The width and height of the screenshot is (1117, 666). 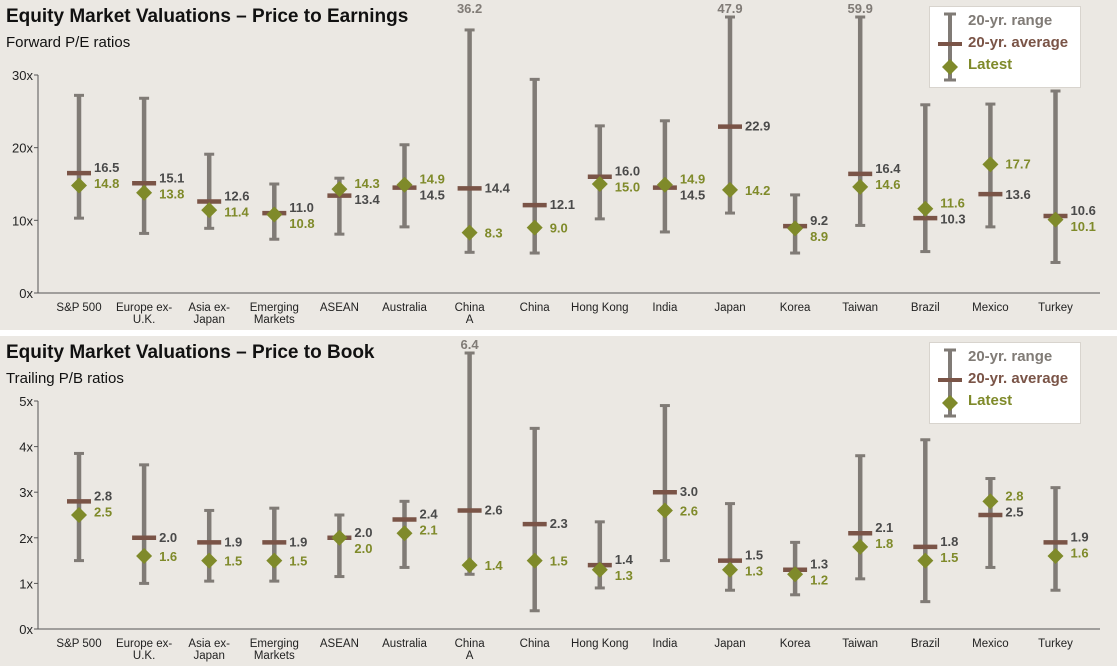 What do you see at coordinates (952, 219) in the screenshot?
I see `average-label: 10.3` at bounding box center [952, 219].